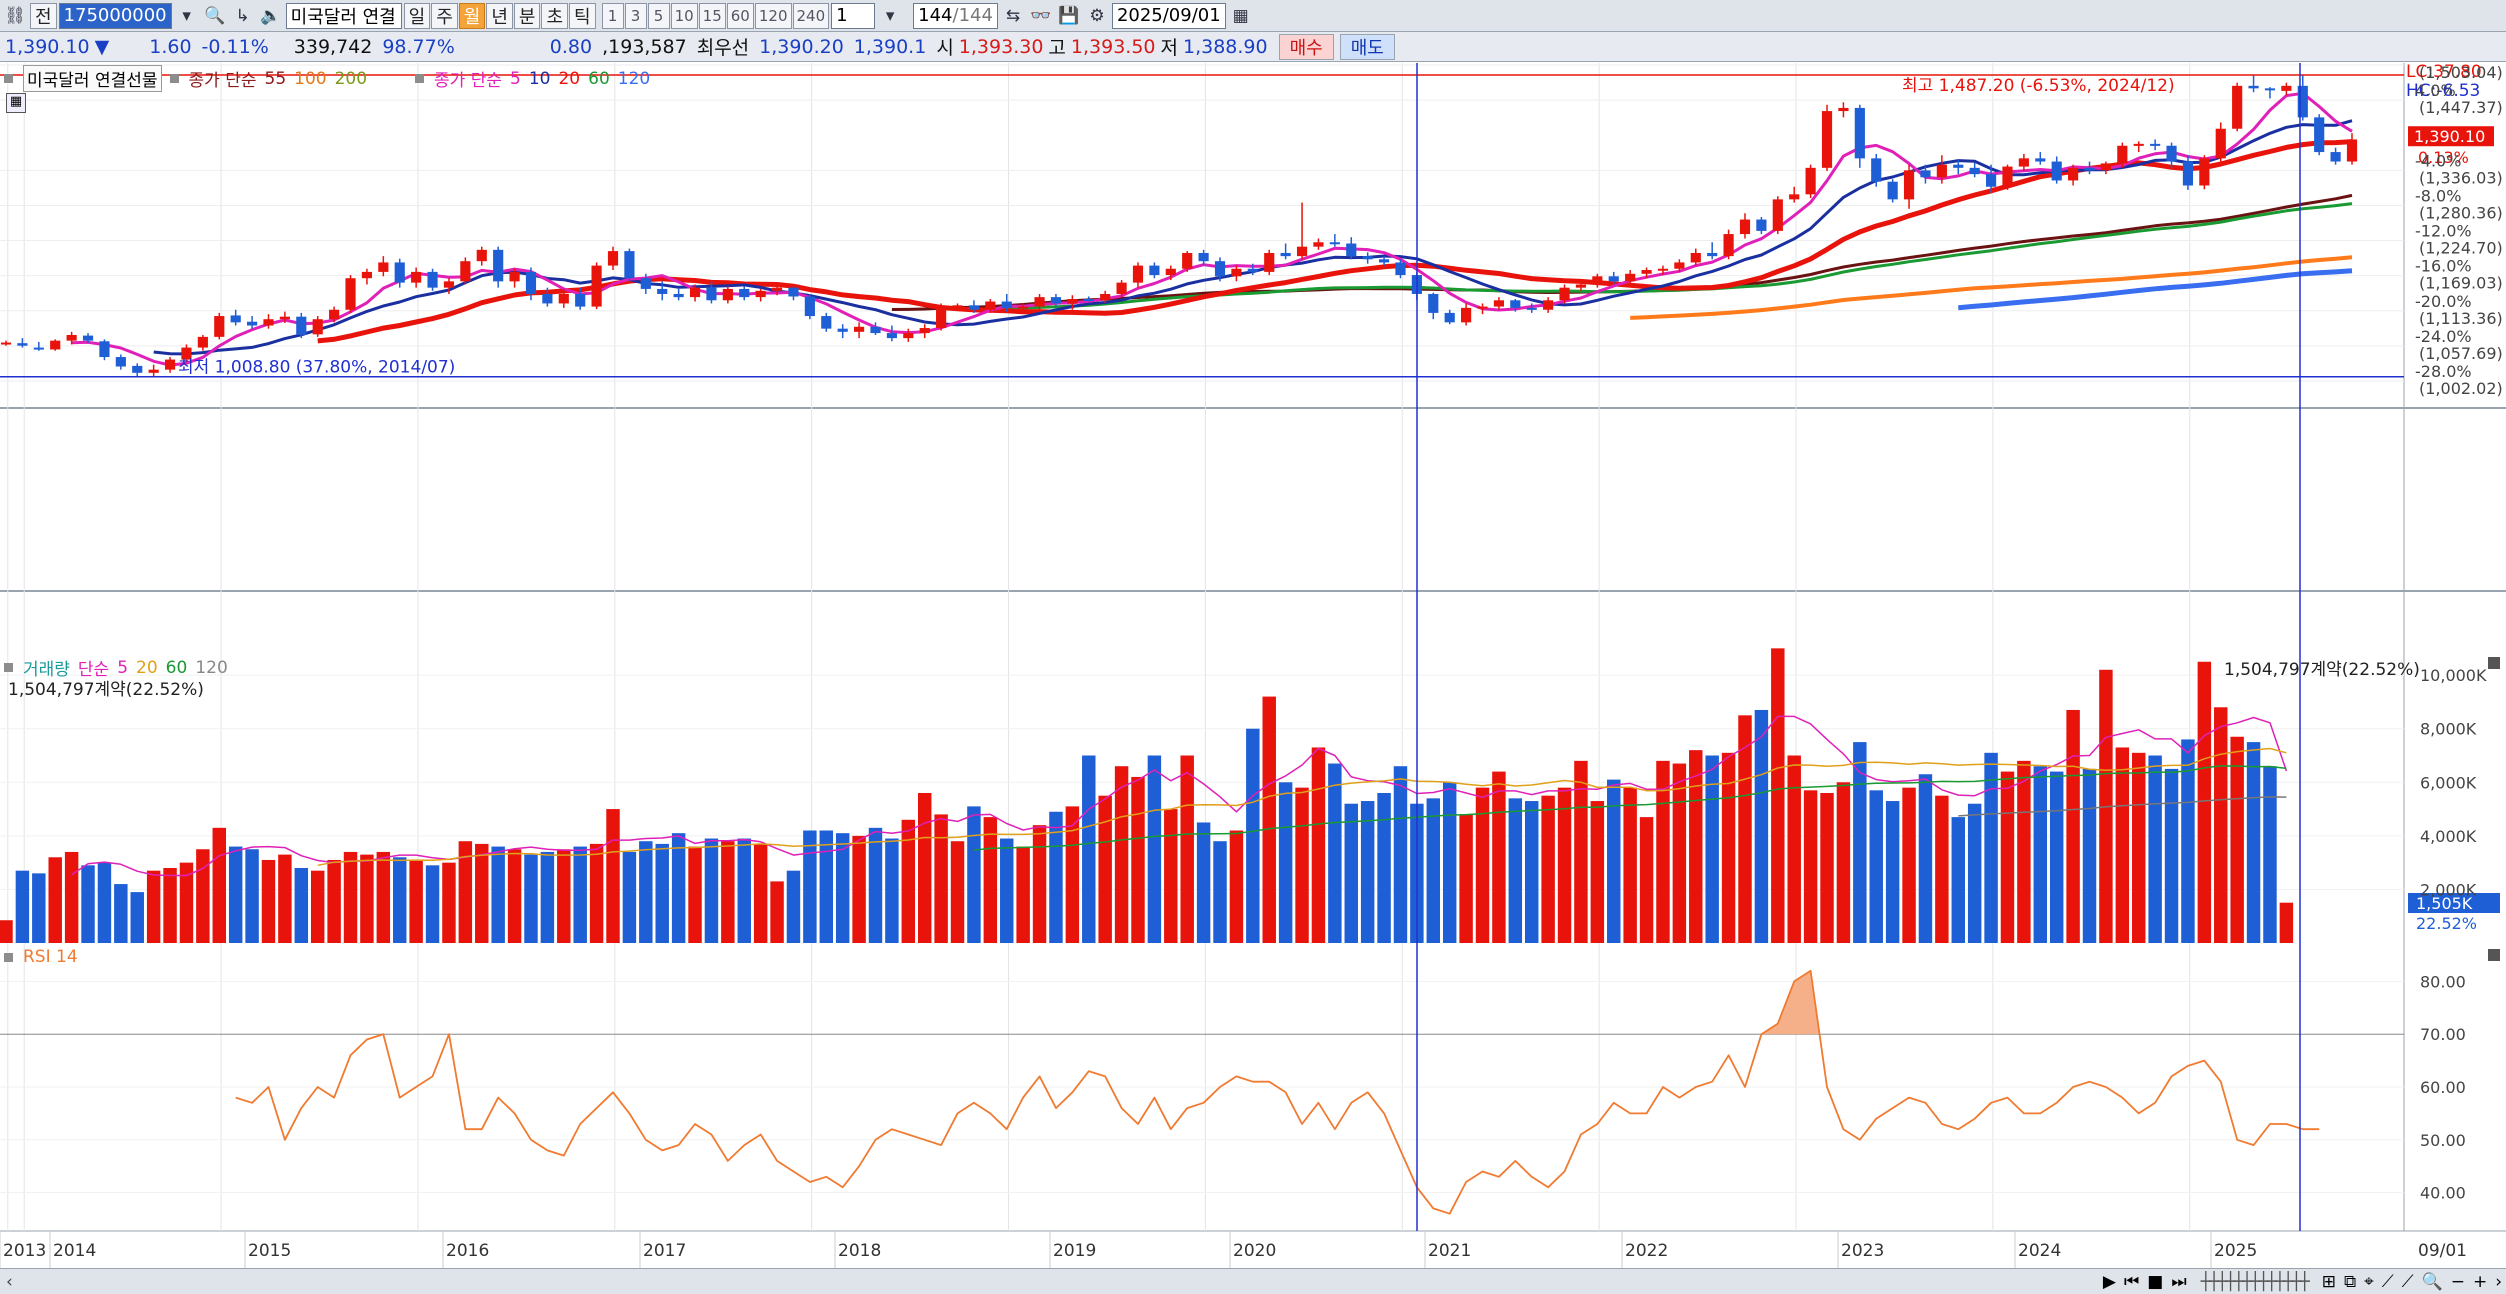 This screenshot has width=2506, height=1294. I want to click on best-ask: 1,390.1, so click(890, 46).